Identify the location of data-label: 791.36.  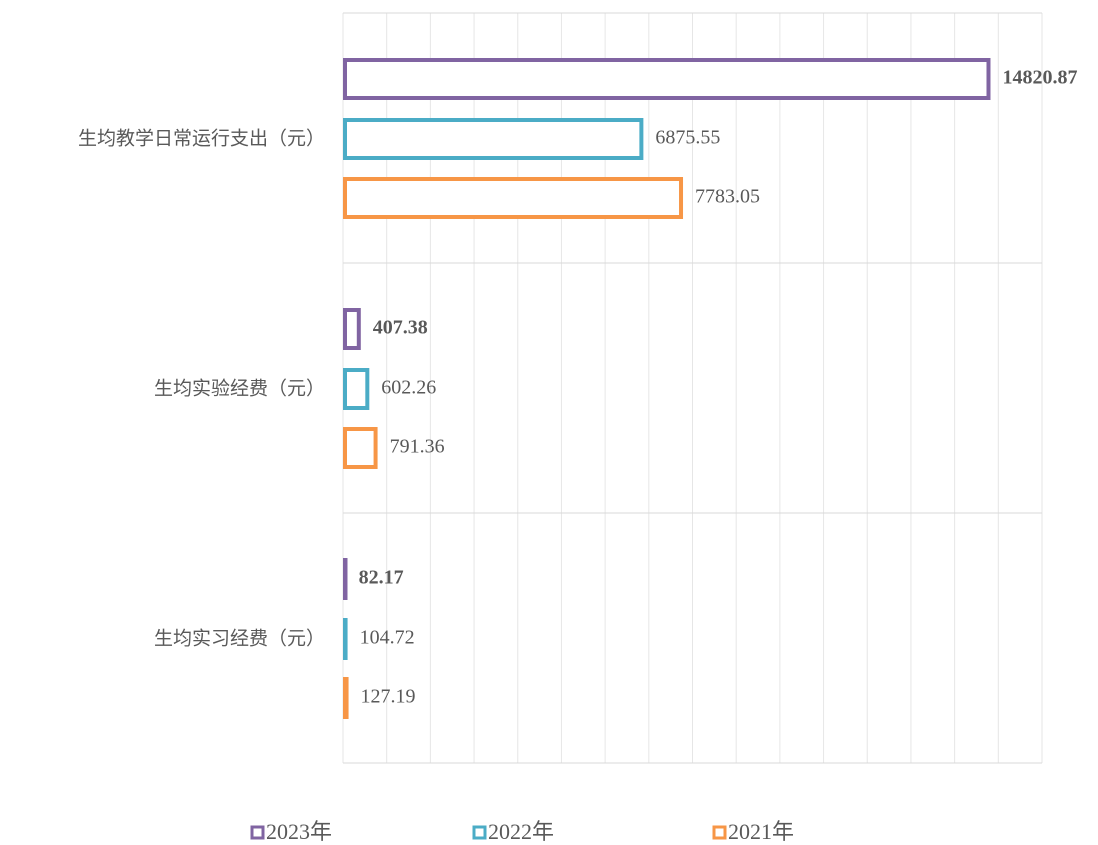
(417, 447).